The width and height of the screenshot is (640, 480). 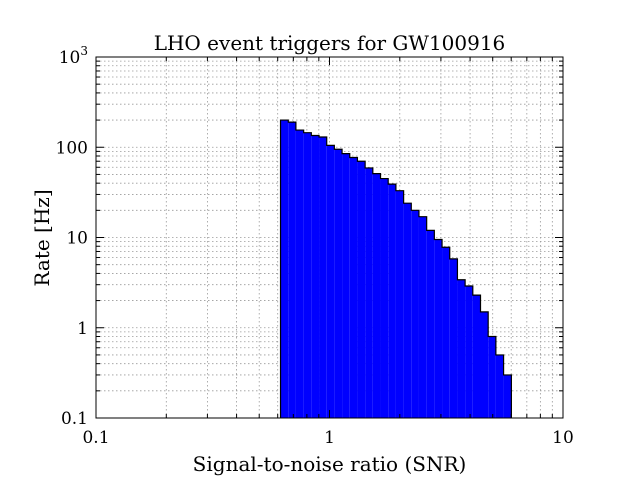 I want to click on y-tick-label: 0.1, so click(x=74, y=419).